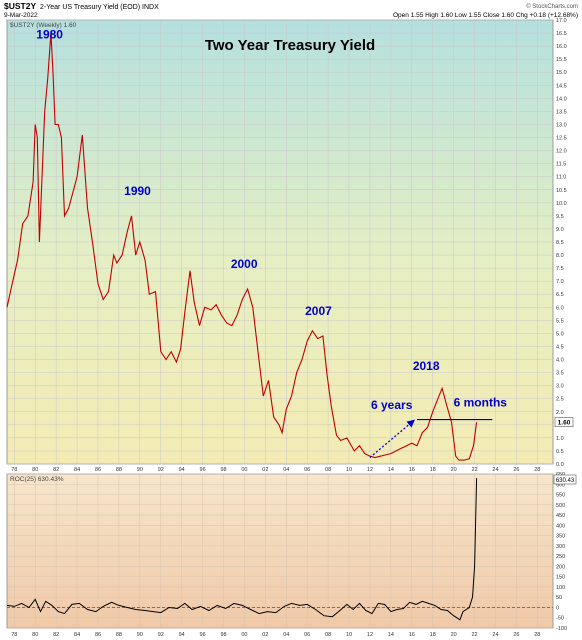  I want to click on roc-last-value: 630.43, so click(565, 481).